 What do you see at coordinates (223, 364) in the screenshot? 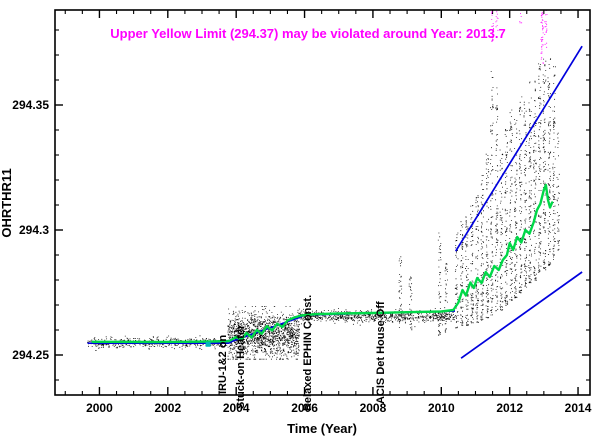
I see `event-annotation: IRU-1&2 on` at bounding box center [223, 364].